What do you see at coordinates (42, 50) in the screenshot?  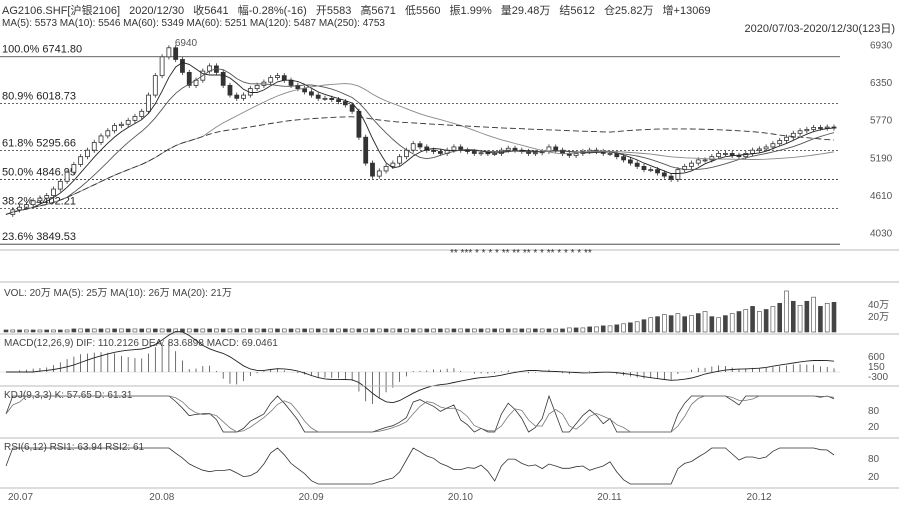 I see `fib-level-label: 100.0% 6741.80` at bounding box center [42, 50].